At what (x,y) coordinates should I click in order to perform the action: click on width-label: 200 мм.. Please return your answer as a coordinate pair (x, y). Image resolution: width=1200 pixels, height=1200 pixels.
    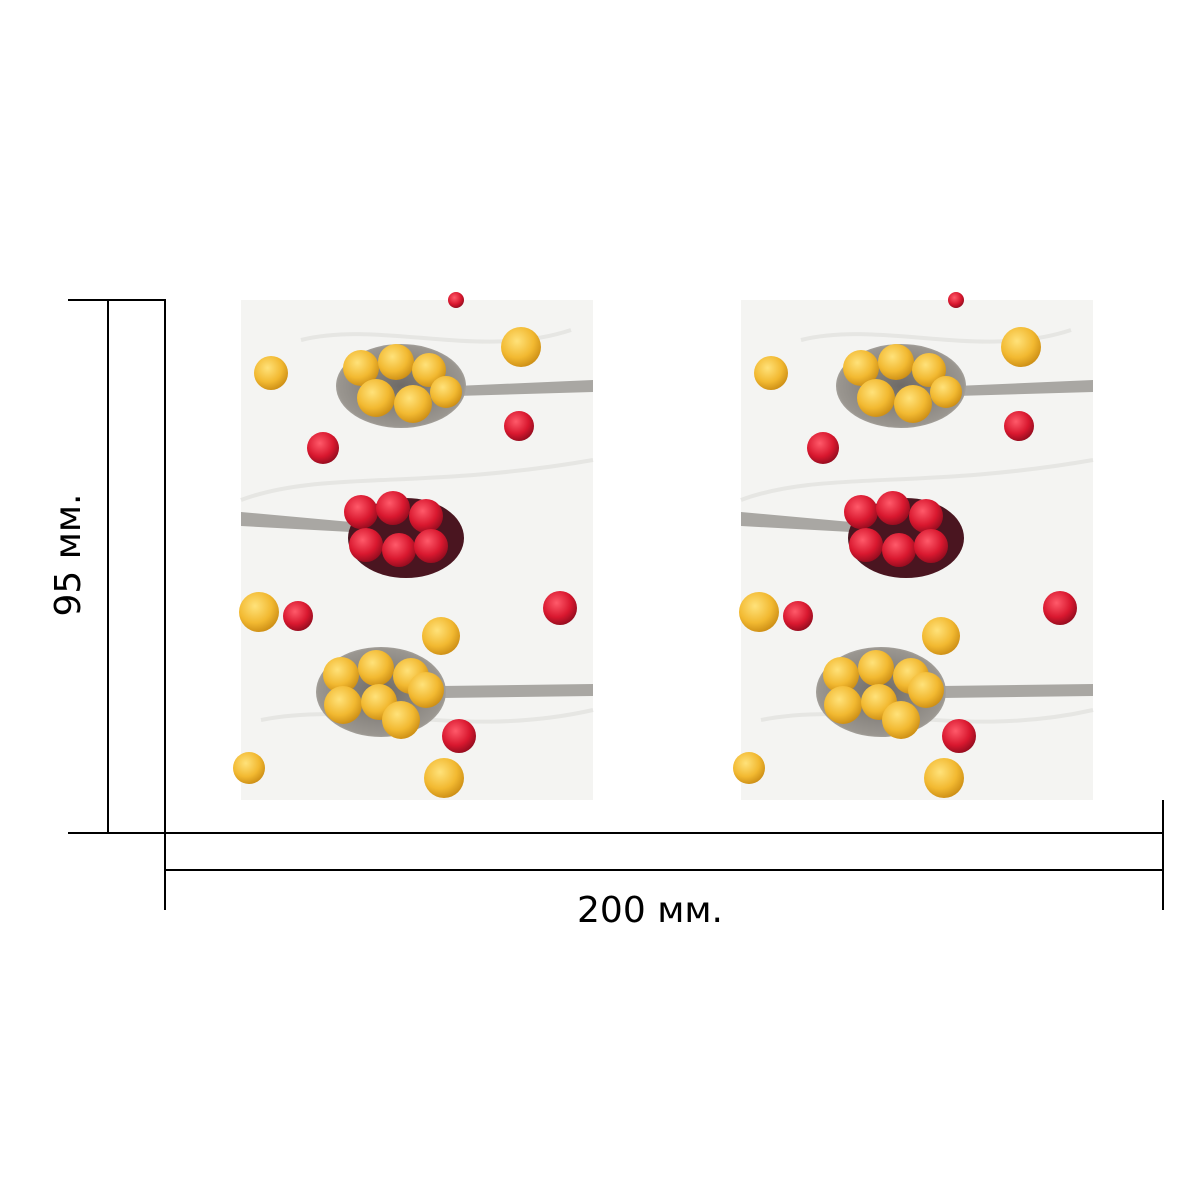
    Looking at the image, I should click on (650, 910).